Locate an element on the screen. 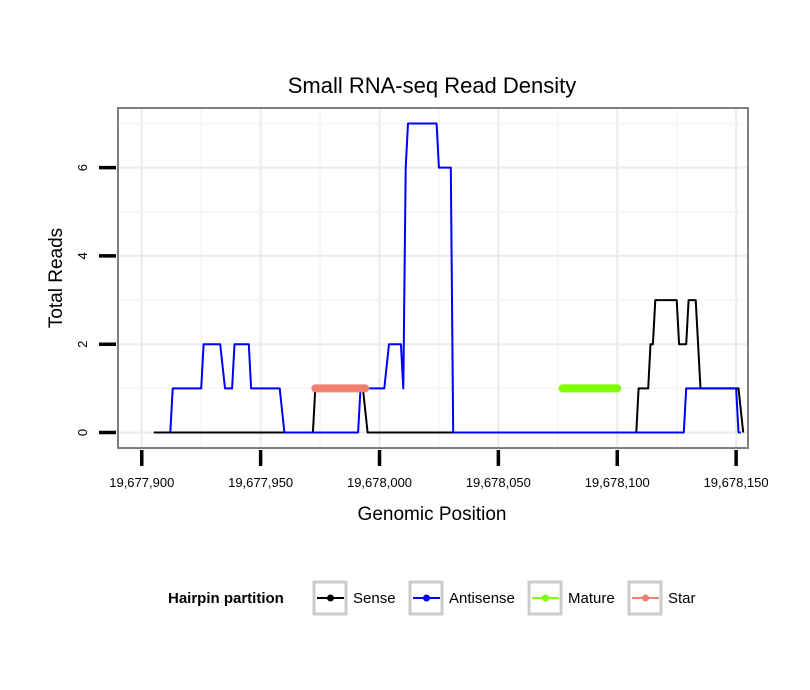  x-tick-label: 19,678,050 is located at coordinates (498, 482).